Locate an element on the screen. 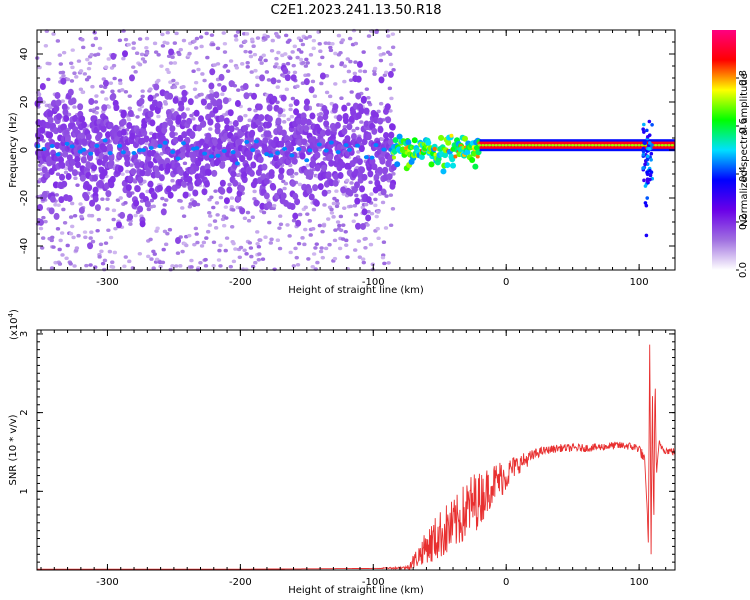 This screenshot has height=600, width=750. x-tick-label: -200 is located at coordinates (240, 282).